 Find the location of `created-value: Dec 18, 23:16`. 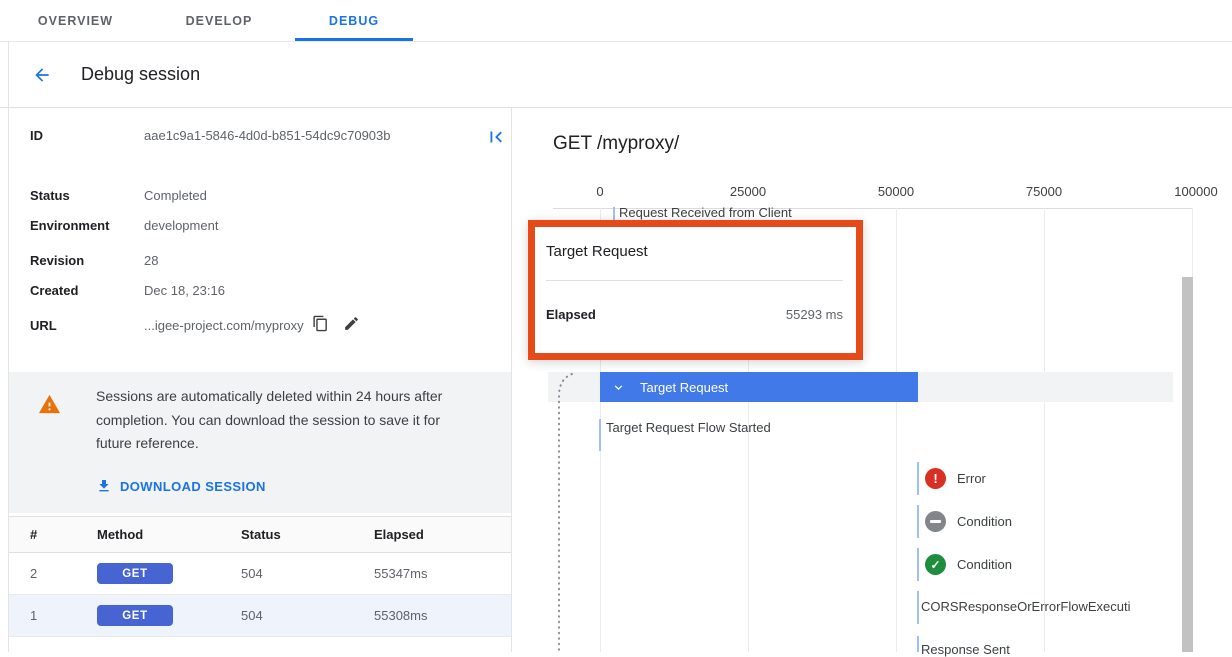

created-value: Dec 18, 23:16 is located at coordinates (184, 290).